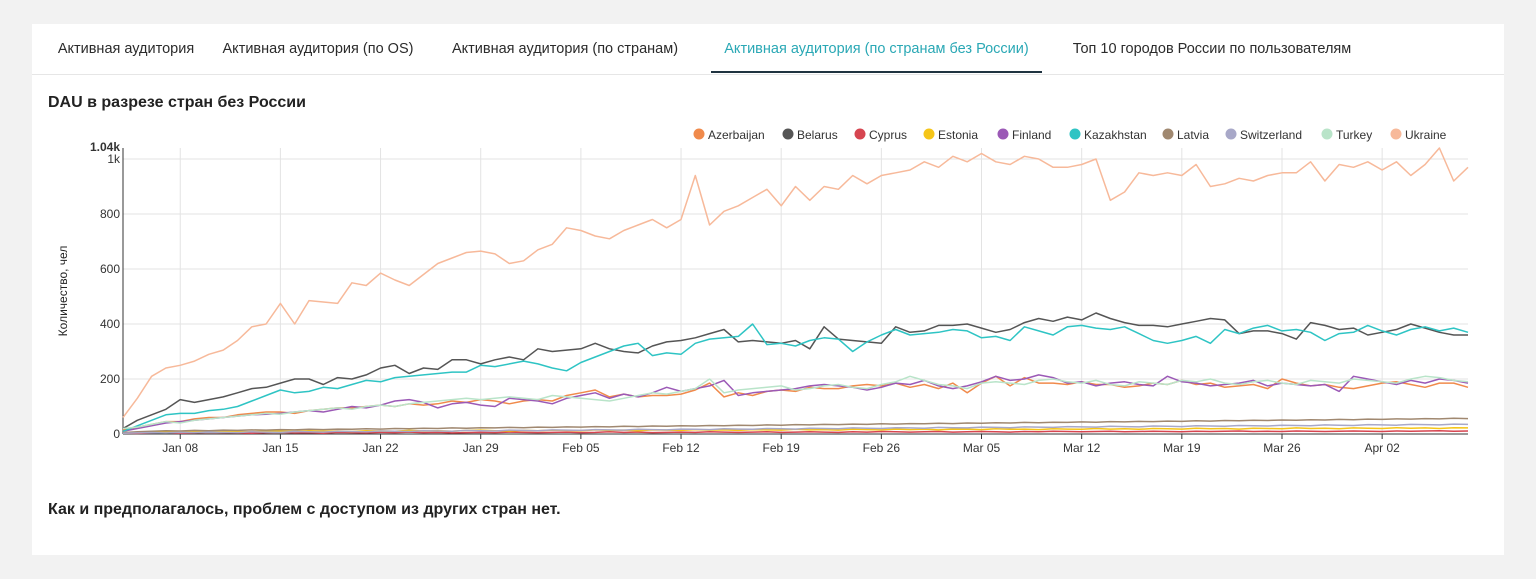  I want to click on legend-marker-azerbaijan, so click(699, 134).